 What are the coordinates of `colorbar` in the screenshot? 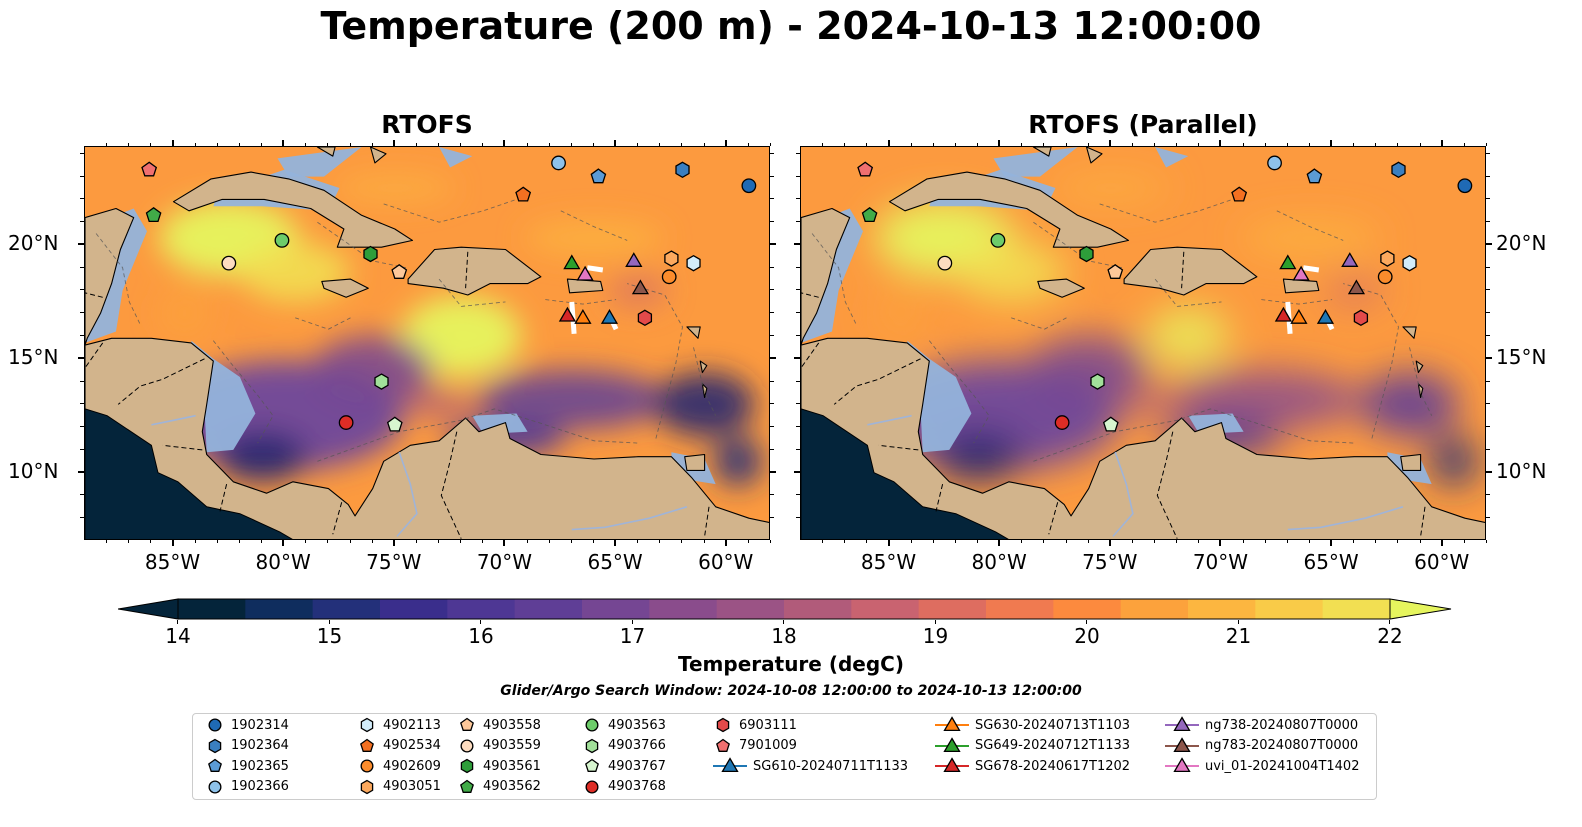 It's located at (785, 609).